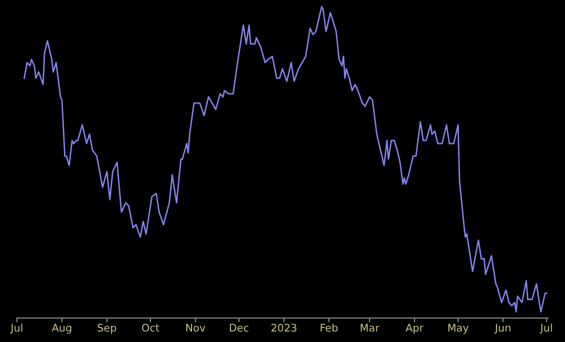 This screenshot has height=342, width=565. What do you see at coordinates (62, 329) in the screenshot?
I see `x-tick-label: Aug` at bounding box center [62, 329].